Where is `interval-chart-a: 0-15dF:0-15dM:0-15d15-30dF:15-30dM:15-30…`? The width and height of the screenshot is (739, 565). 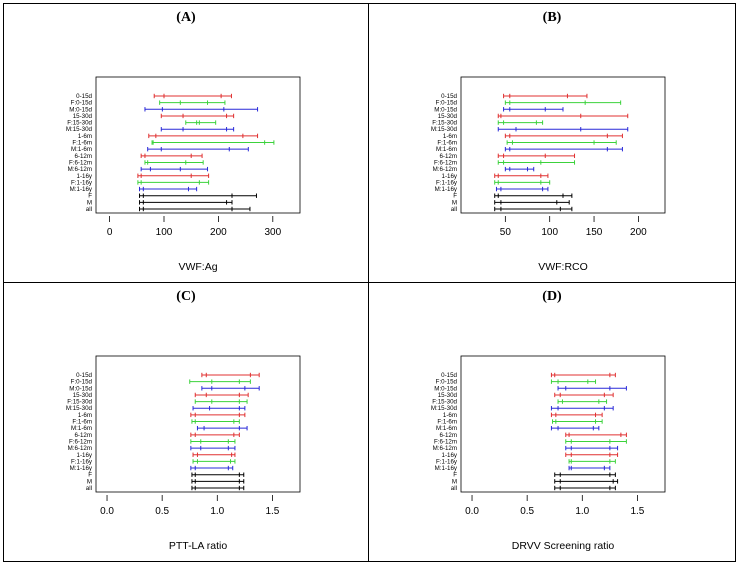
interval-chart-a: 0-15dF:0-15dM:0-15d15-30dF:15-30dM:15-30… is located at coordinates (183, 174).